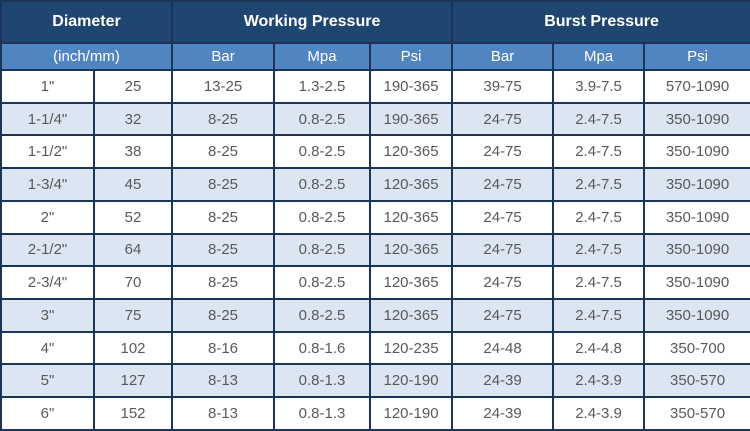  Describe the element at coordinates (133, 184) in the screenshot. I see `table-cell: 45` at that location.